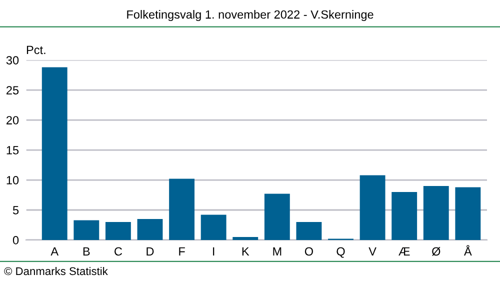  Describe the element at coordinates (56, 271) in the screenshot. I see `text: © Danmarks Statistik` at that location.